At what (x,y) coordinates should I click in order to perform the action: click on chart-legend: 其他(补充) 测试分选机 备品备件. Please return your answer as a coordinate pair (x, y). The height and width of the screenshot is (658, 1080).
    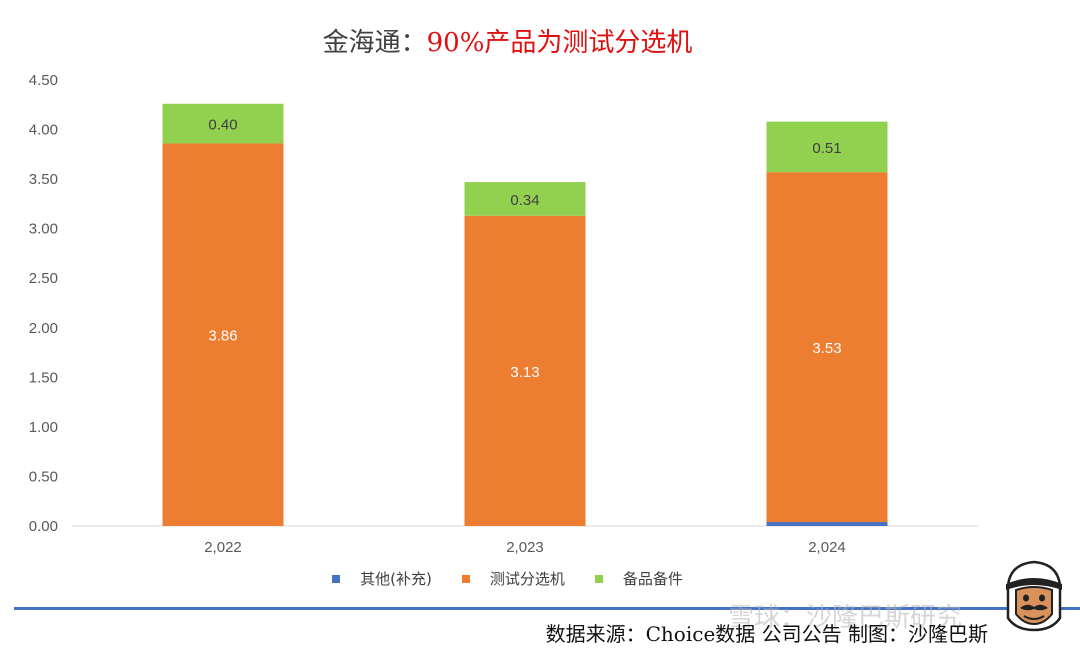
    Looking at the image, I should click on (507, 578).